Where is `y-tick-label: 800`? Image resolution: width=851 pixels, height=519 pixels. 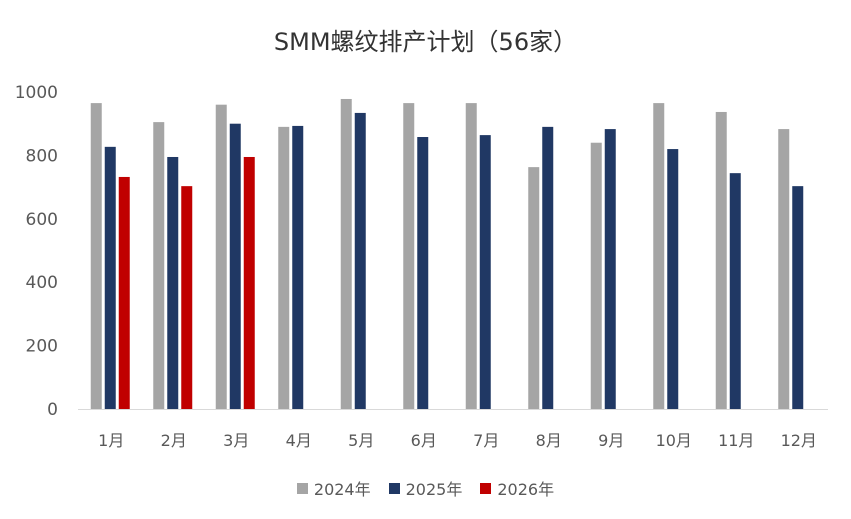 y-tick-label: 800 is located at coordinates (42, 156).